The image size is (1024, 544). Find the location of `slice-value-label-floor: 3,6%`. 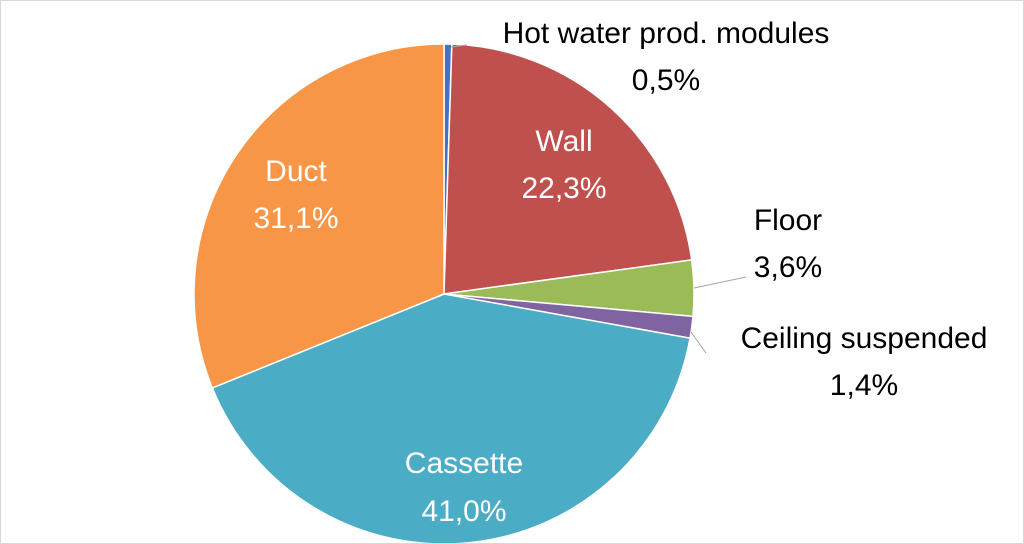

slice-value-label-floor: 3,6% is located at coordinates (788, 267).